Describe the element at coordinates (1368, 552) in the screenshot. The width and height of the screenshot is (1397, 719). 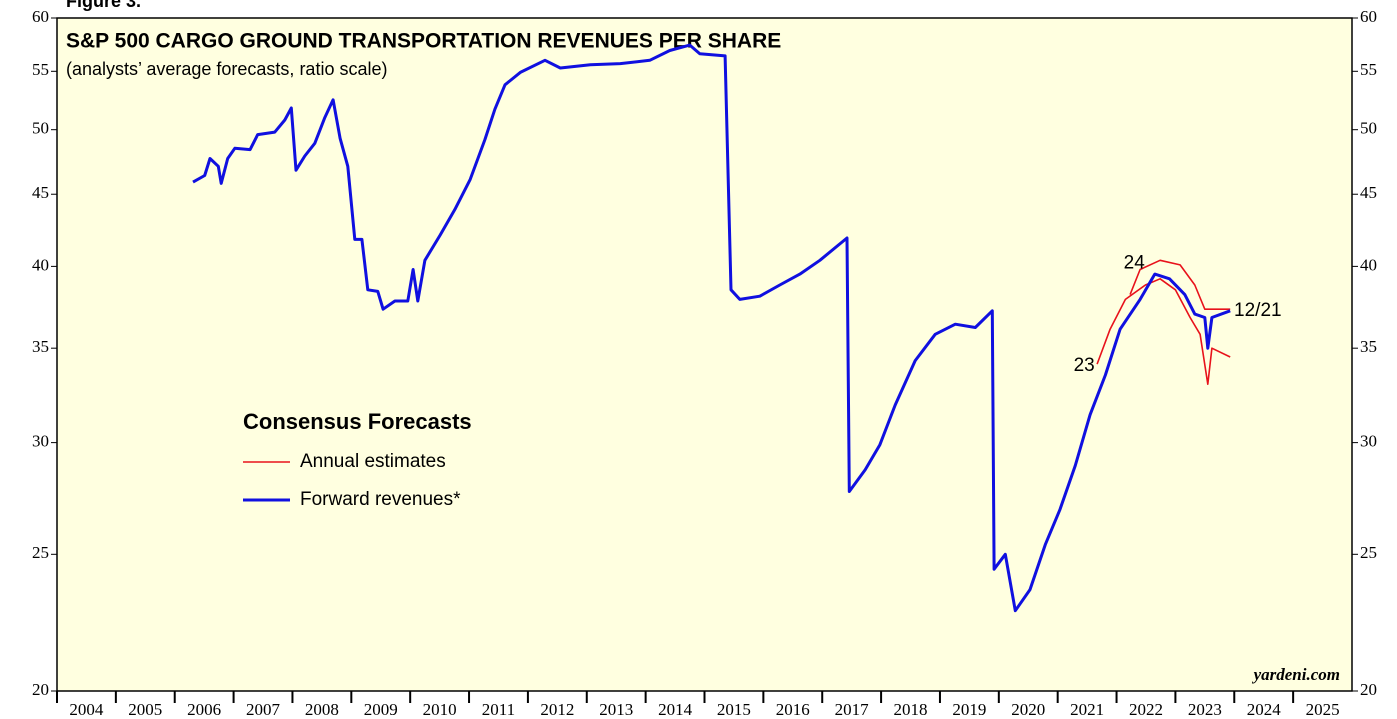
I see `y2-tick-label: 25` at that location.